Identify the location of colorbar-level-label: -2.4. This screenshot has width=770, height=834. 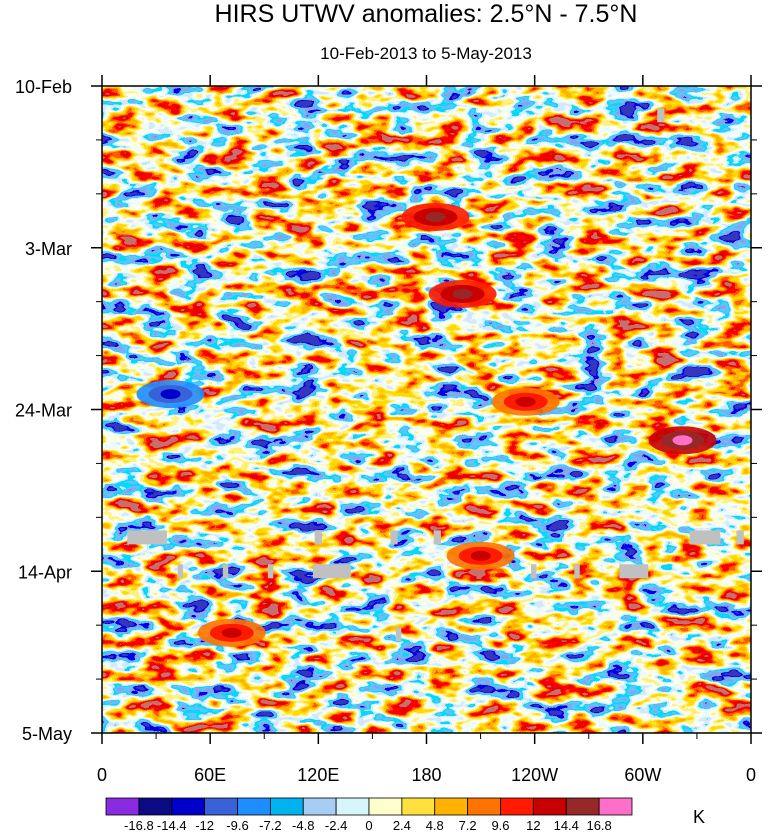
(336, 825).